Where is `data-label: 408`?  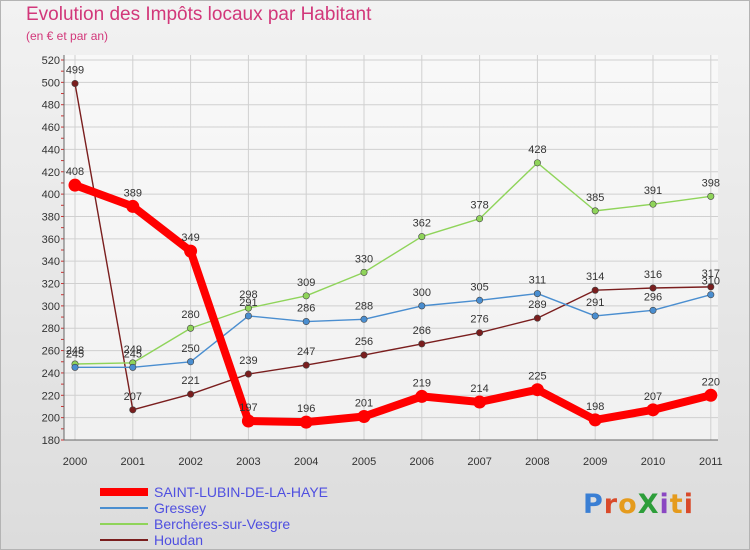
data-label: 408 is located at coordinates (75, 172).